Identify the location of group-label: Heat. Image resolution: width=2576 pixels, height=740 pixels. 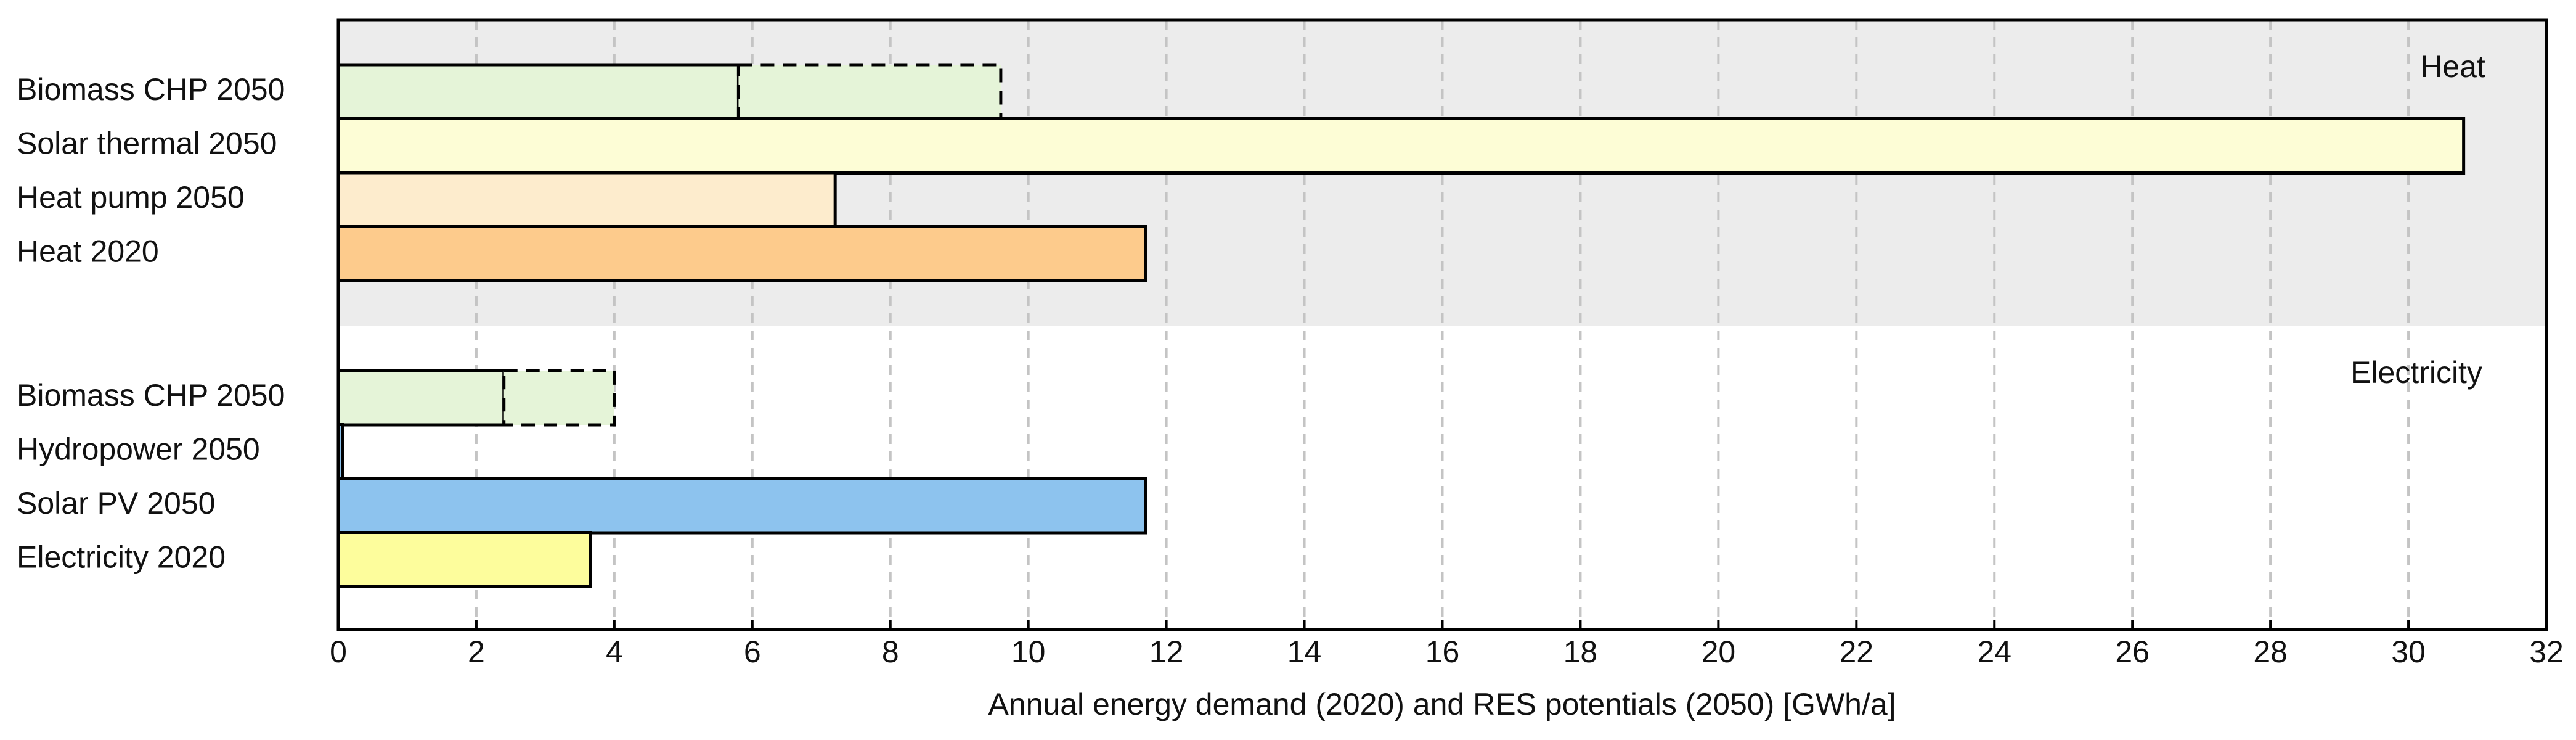
(2452, 66).